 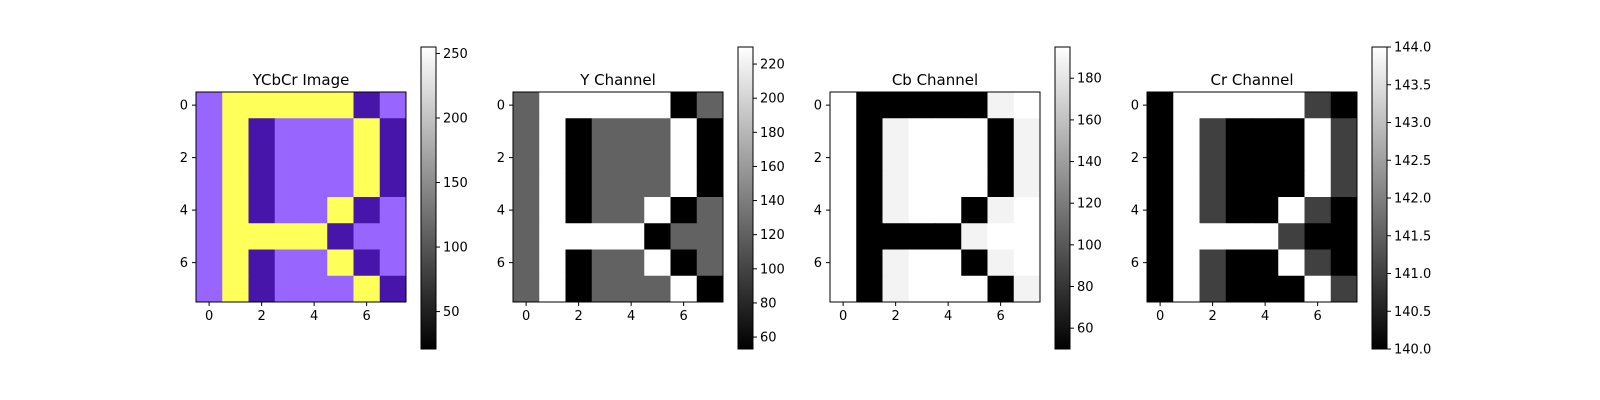 What do you see at coordinates (948, 316) in the screenshot?
I see `x-tick-label: 4` at bounding box center [948, 316].